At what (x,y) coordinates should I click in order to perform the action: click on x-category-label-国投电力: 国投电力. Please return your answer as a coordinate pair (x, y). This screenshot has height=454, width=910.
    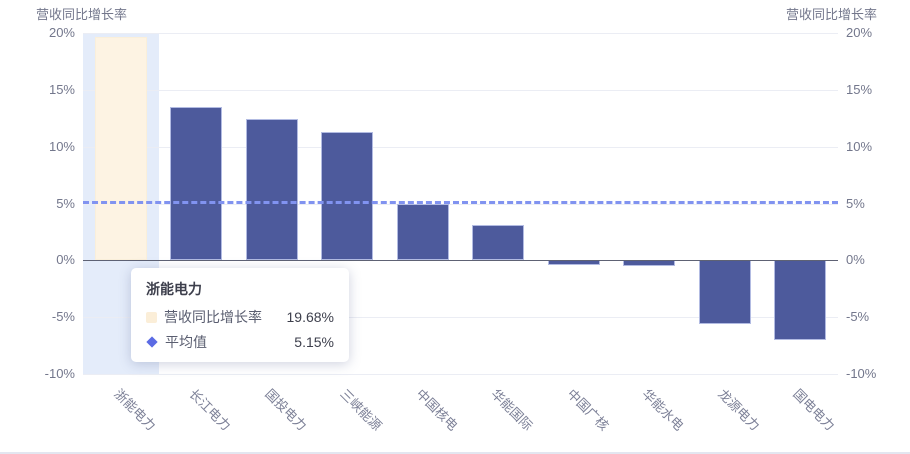
    Looking at the image, I should click on (286, 410).